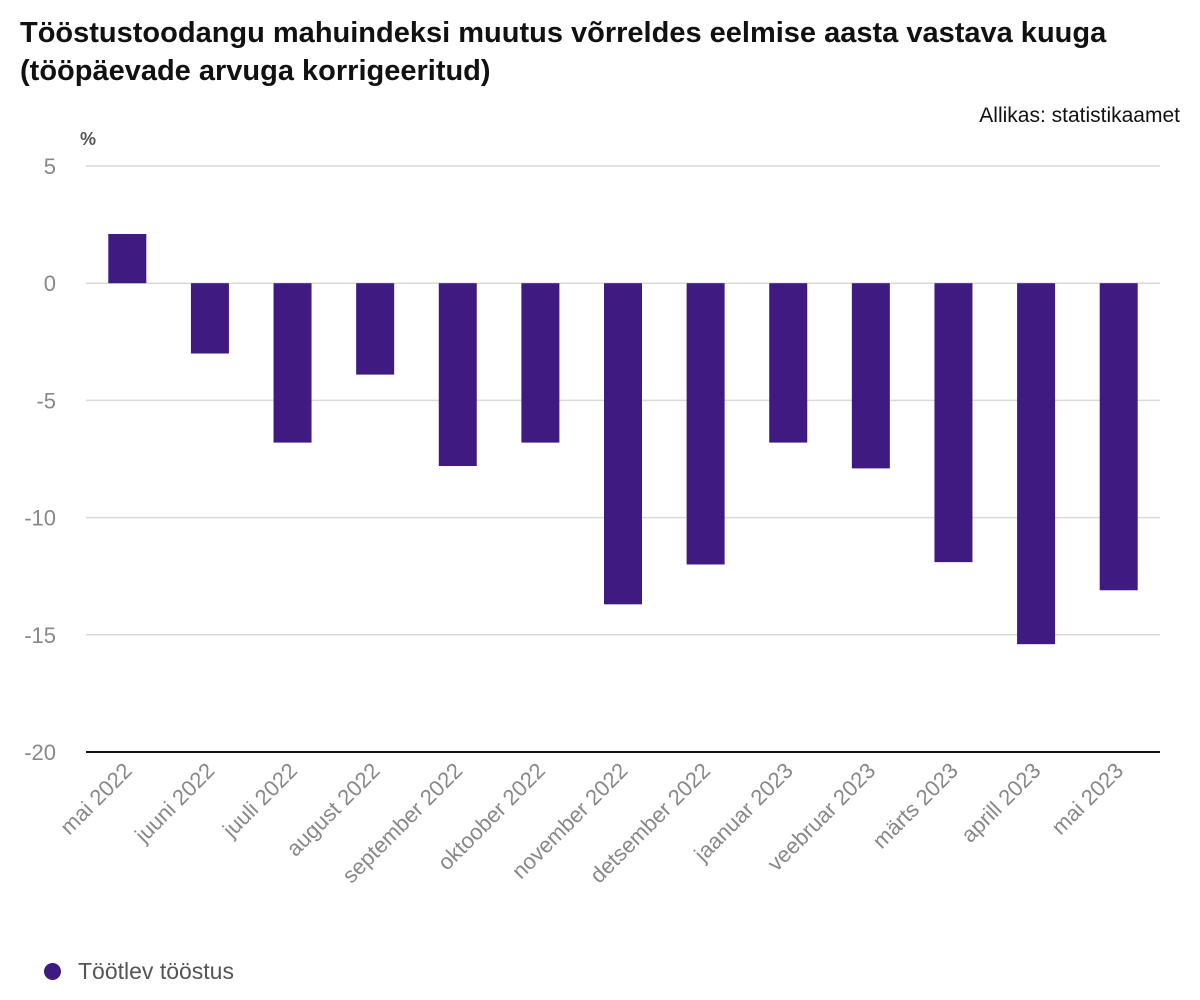  What do you see at coordinates (259, 800) in the screenshot?
I see `x-tick-label: juuli 2022` at bounding box center [259, 800].